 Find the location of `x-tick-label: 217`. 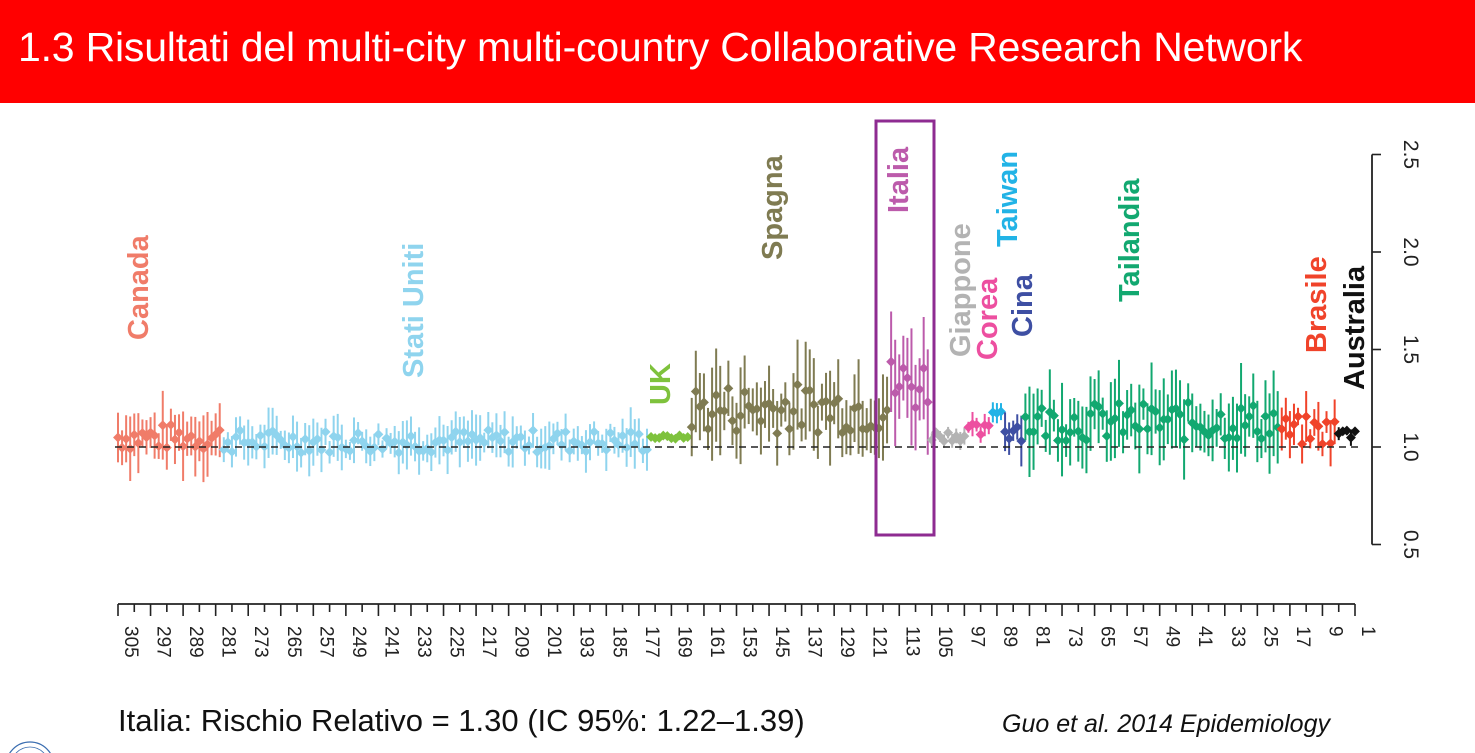

x-tick-label: 217 is located at coordinates (488, 642).